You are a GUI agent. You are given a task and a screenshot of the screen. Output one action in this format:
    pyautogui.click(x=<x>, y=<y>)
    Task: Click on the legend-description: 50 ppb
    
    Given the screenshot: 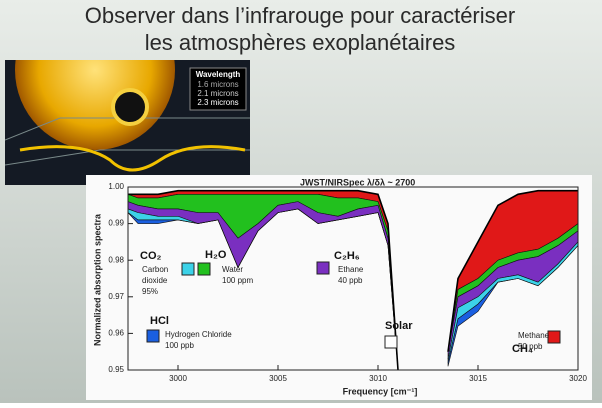 What is the action you would take?
    pyautogui.click(x=530, y=346)
    